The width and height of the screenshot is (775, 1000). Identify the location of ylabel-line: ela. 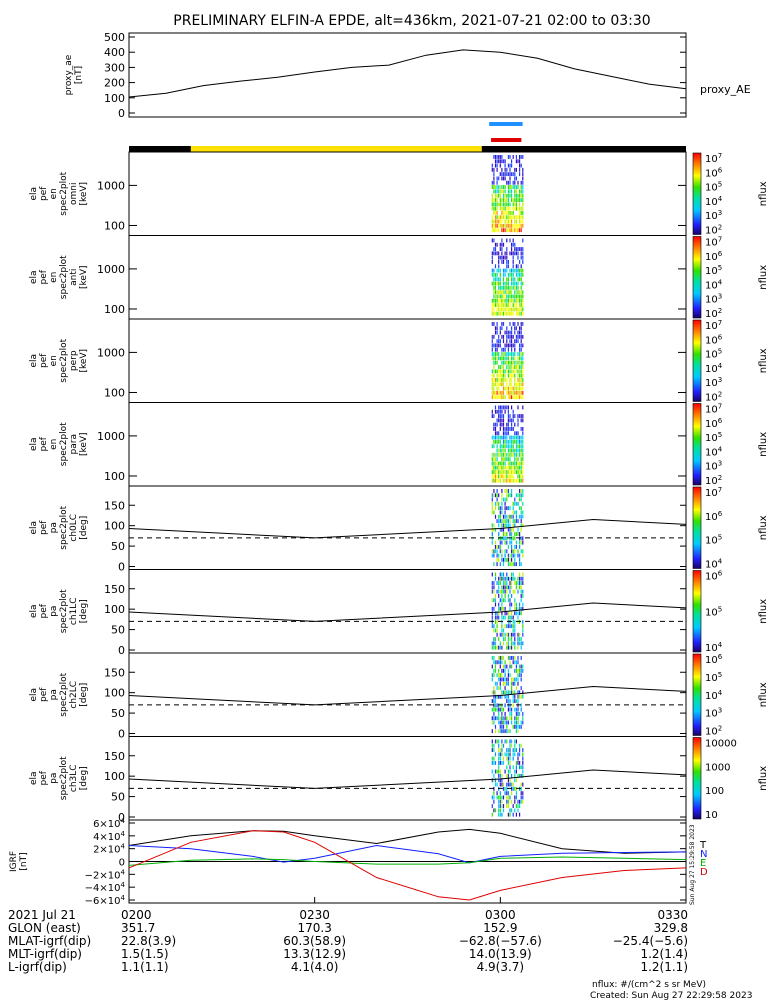
(34, 528).